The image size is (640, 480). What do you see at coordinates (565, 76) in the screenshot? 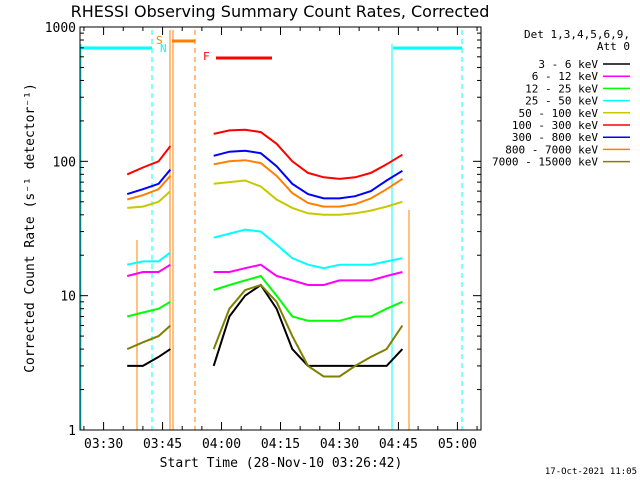
I see `legend-label: 6 - 12 keV` at bounding box center [565, 76].